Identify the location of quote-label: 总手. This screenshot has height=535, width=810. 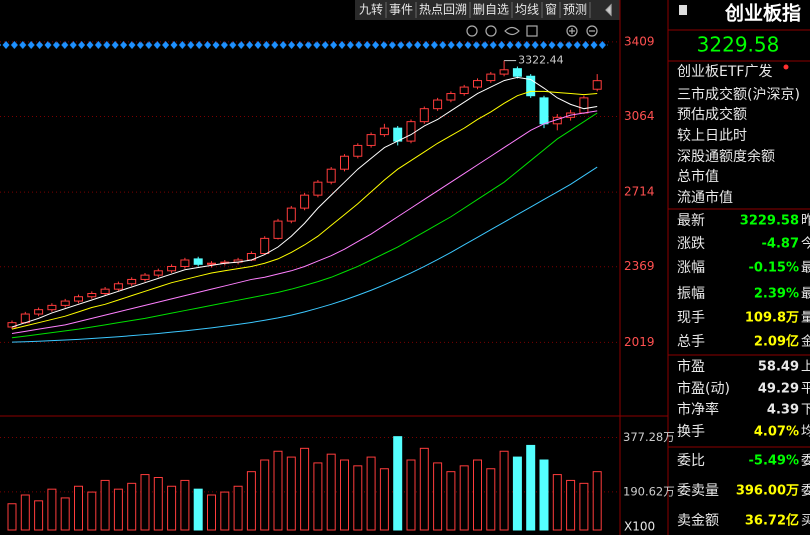
(691, 342).